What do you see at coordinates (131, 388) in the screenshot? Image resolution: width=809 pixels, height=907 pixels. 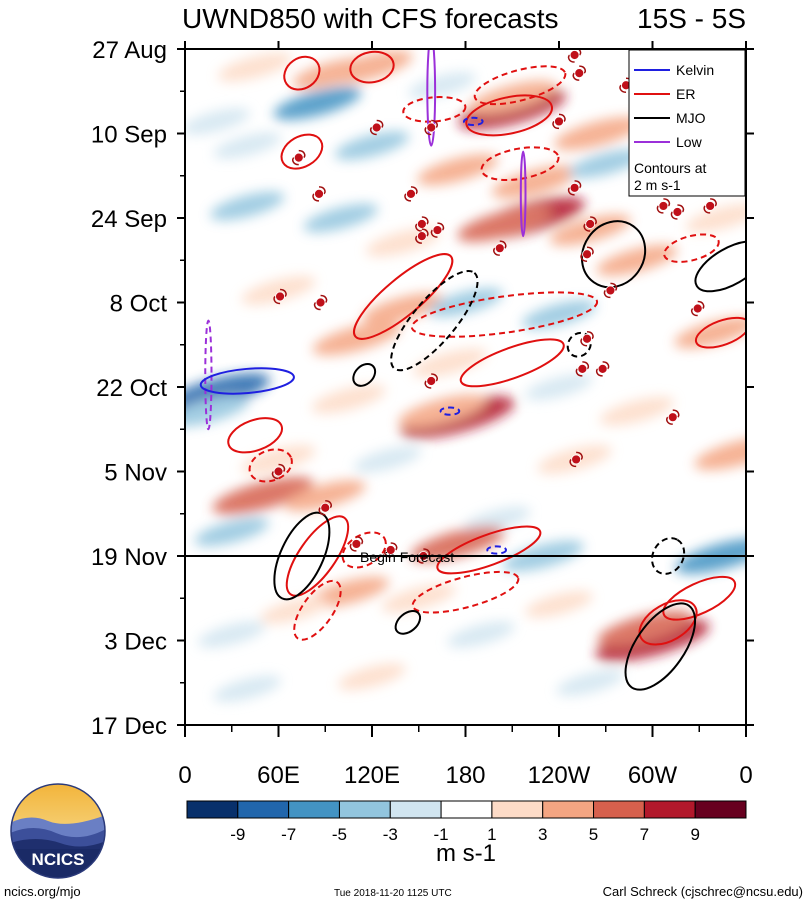 I see `y-tick-label: 22 Oct` at bounding box center [131, 388].